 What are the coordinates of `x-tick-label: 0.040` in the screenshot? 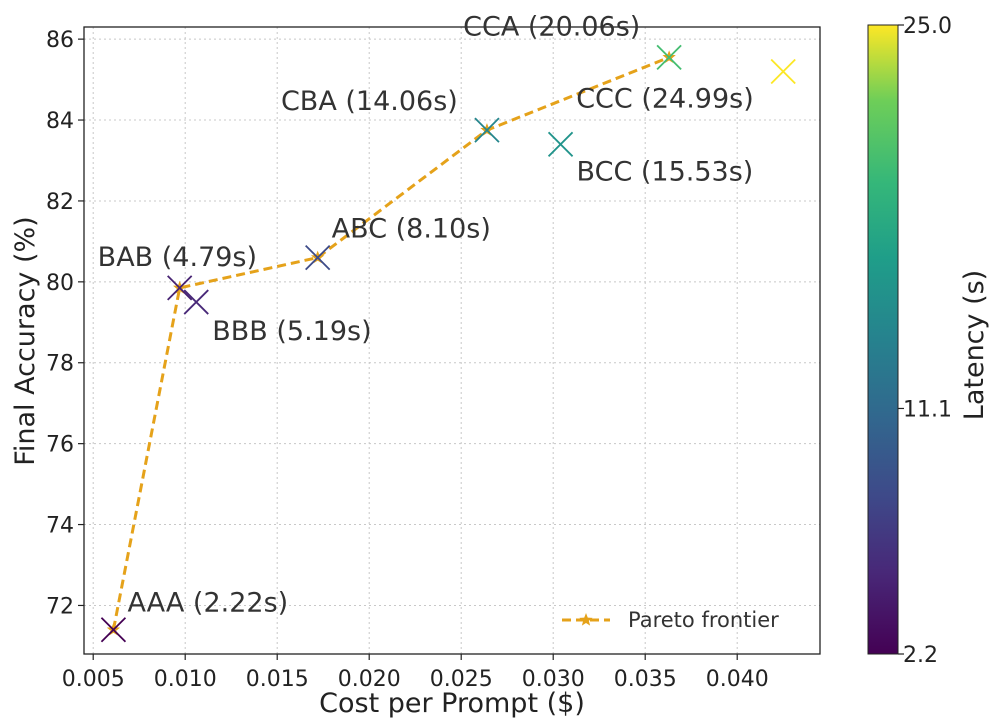 It's located at (737, 679).